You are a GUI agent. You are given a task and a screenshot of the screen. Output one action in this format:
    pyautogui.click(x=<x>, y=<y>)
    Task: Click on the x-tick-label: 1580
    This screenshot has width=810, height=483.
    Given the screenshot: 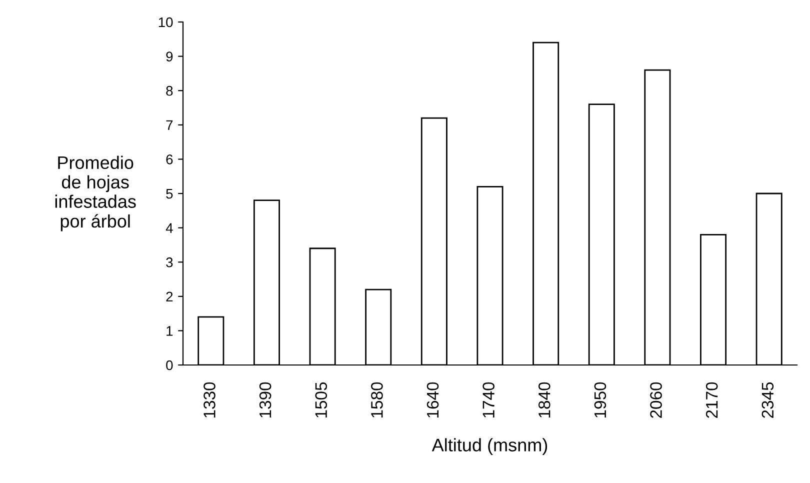 What is the action you would take?
    pyautogui.click(x=377, y=400)
    